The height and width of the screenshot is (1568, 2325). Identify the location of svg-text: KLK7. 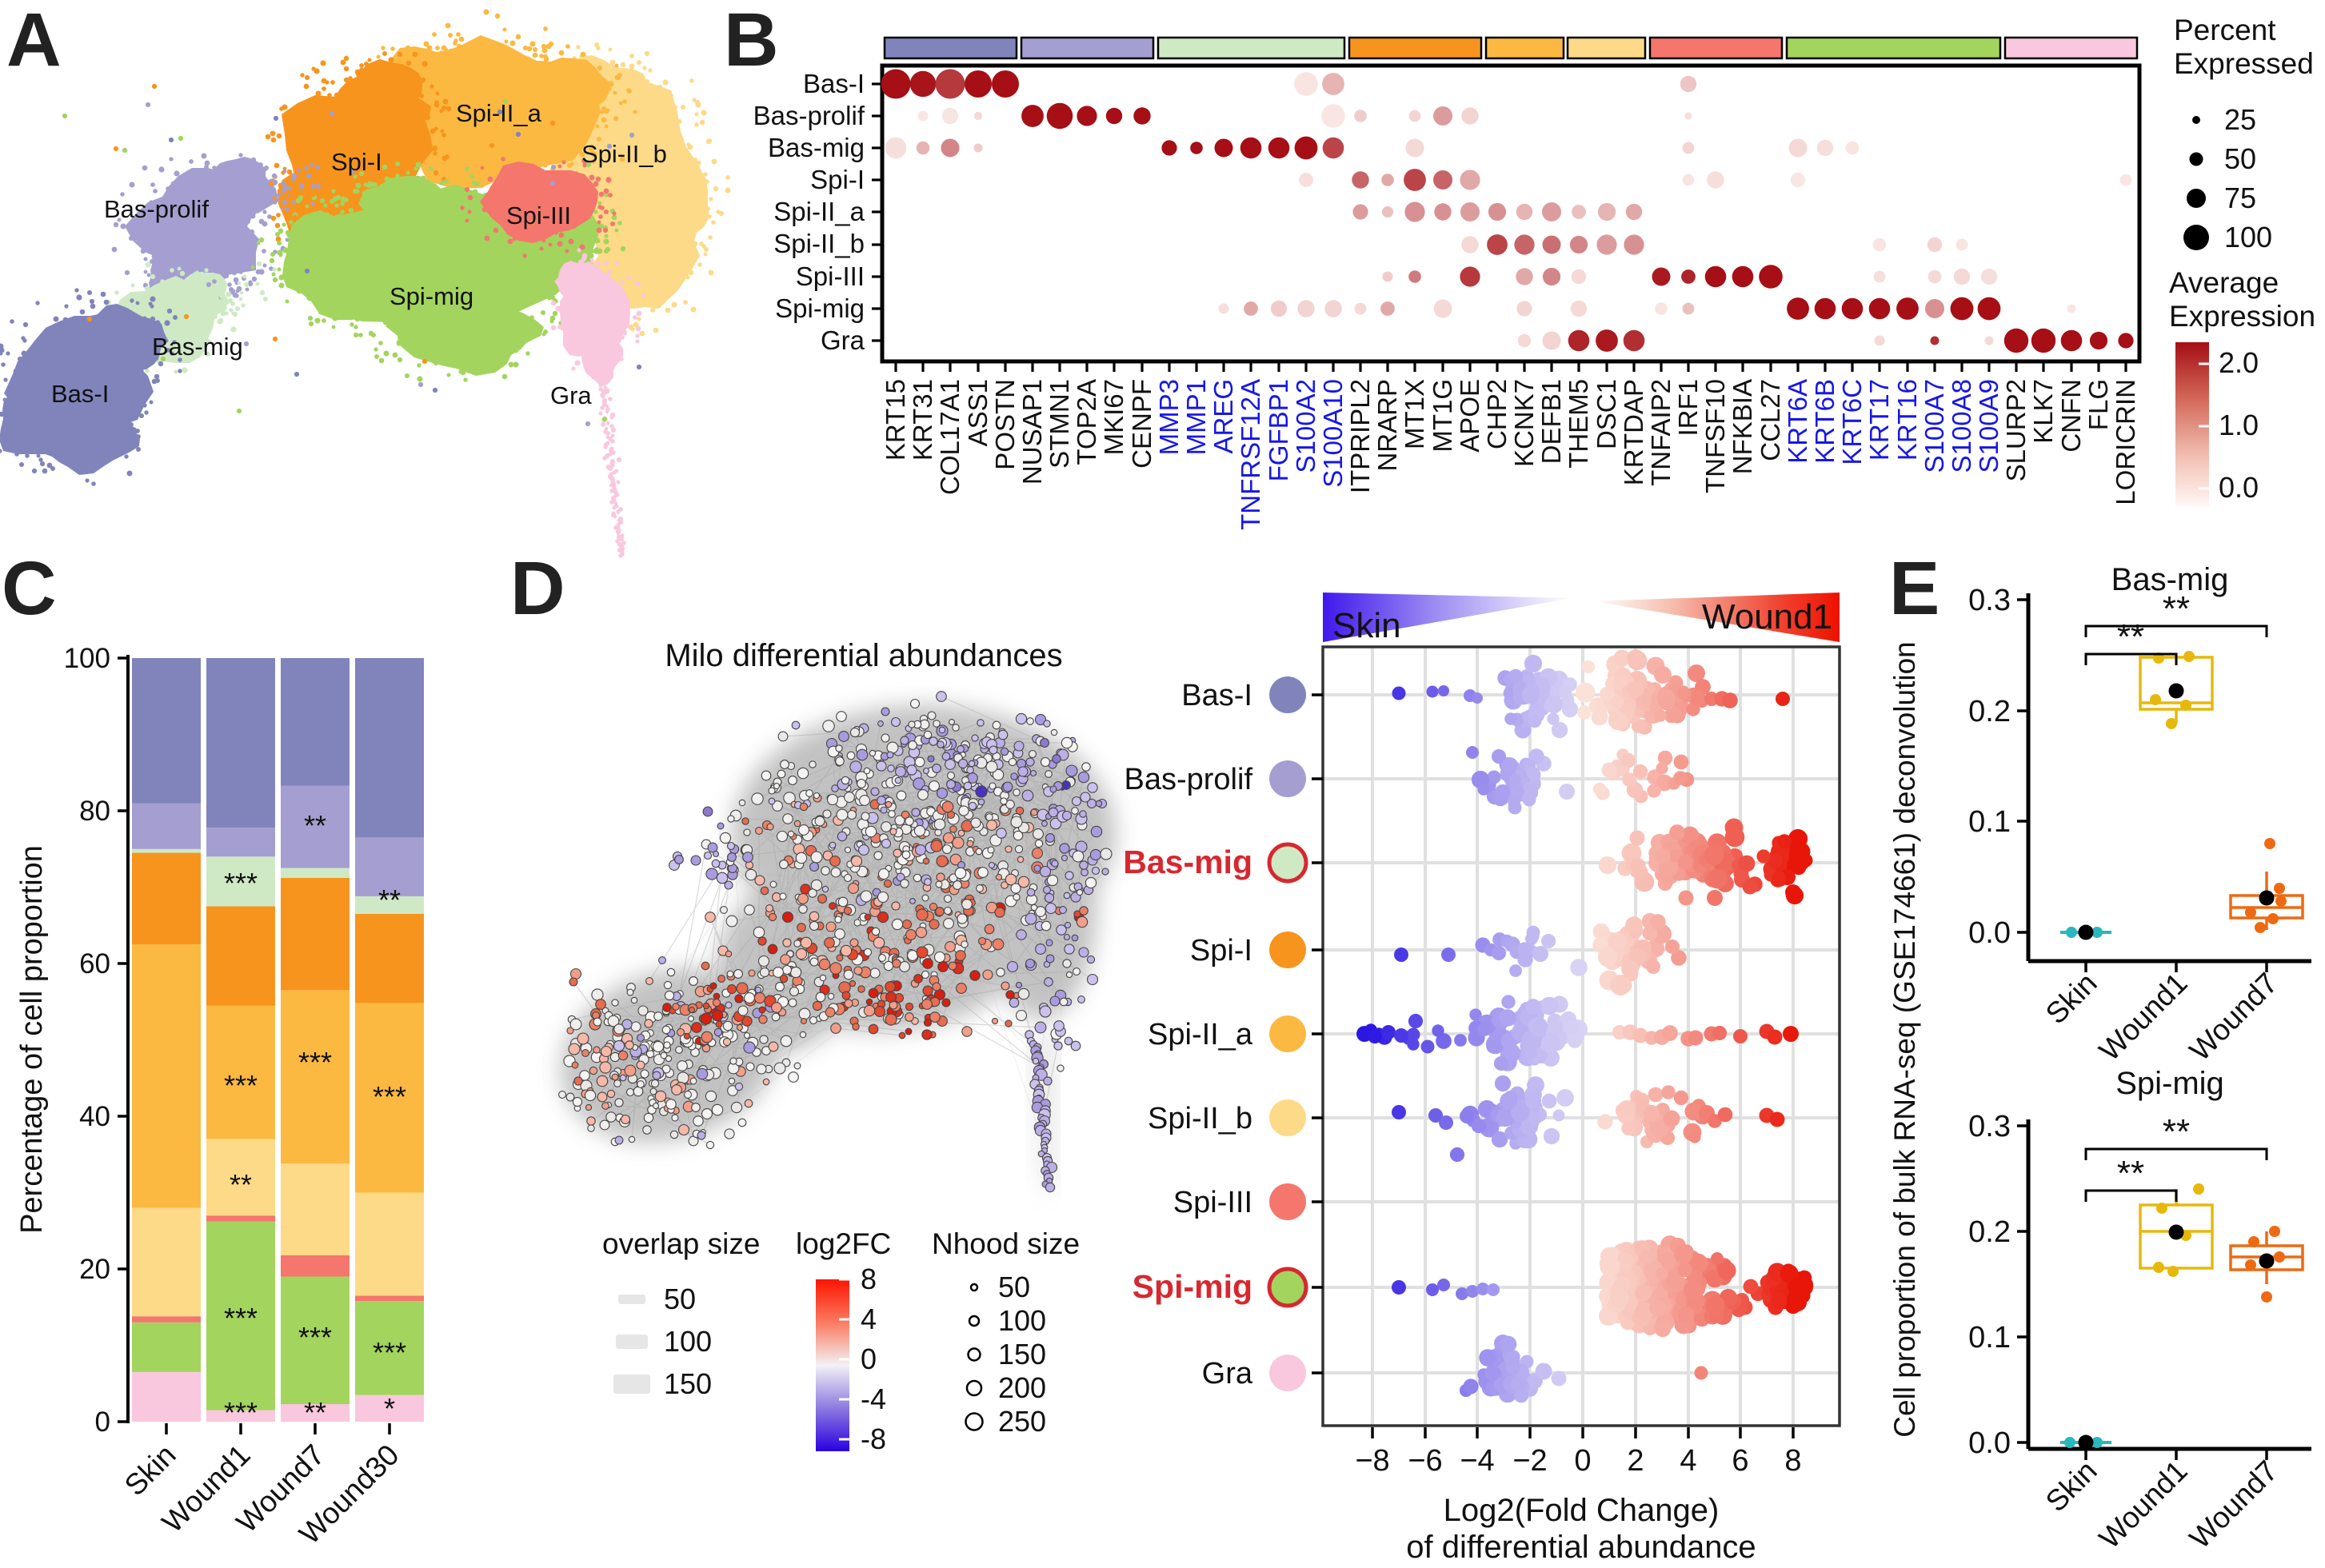
(2043, 412).